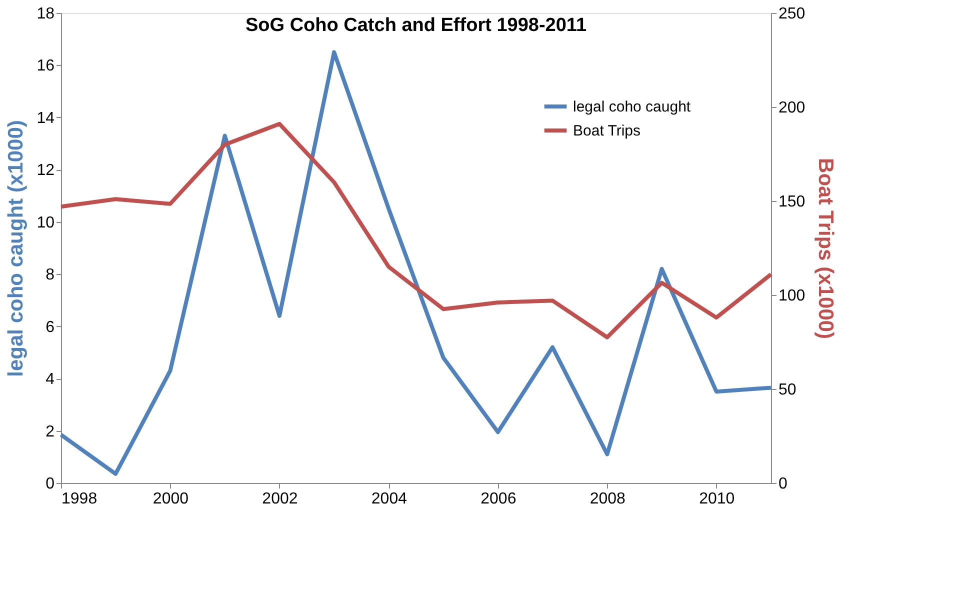 Image resolution: width=961 pixels, height=592 pixels. Describe the element at coordinates (45, 118) in the screenshot. I see `y-tick-label: 14` at that location.